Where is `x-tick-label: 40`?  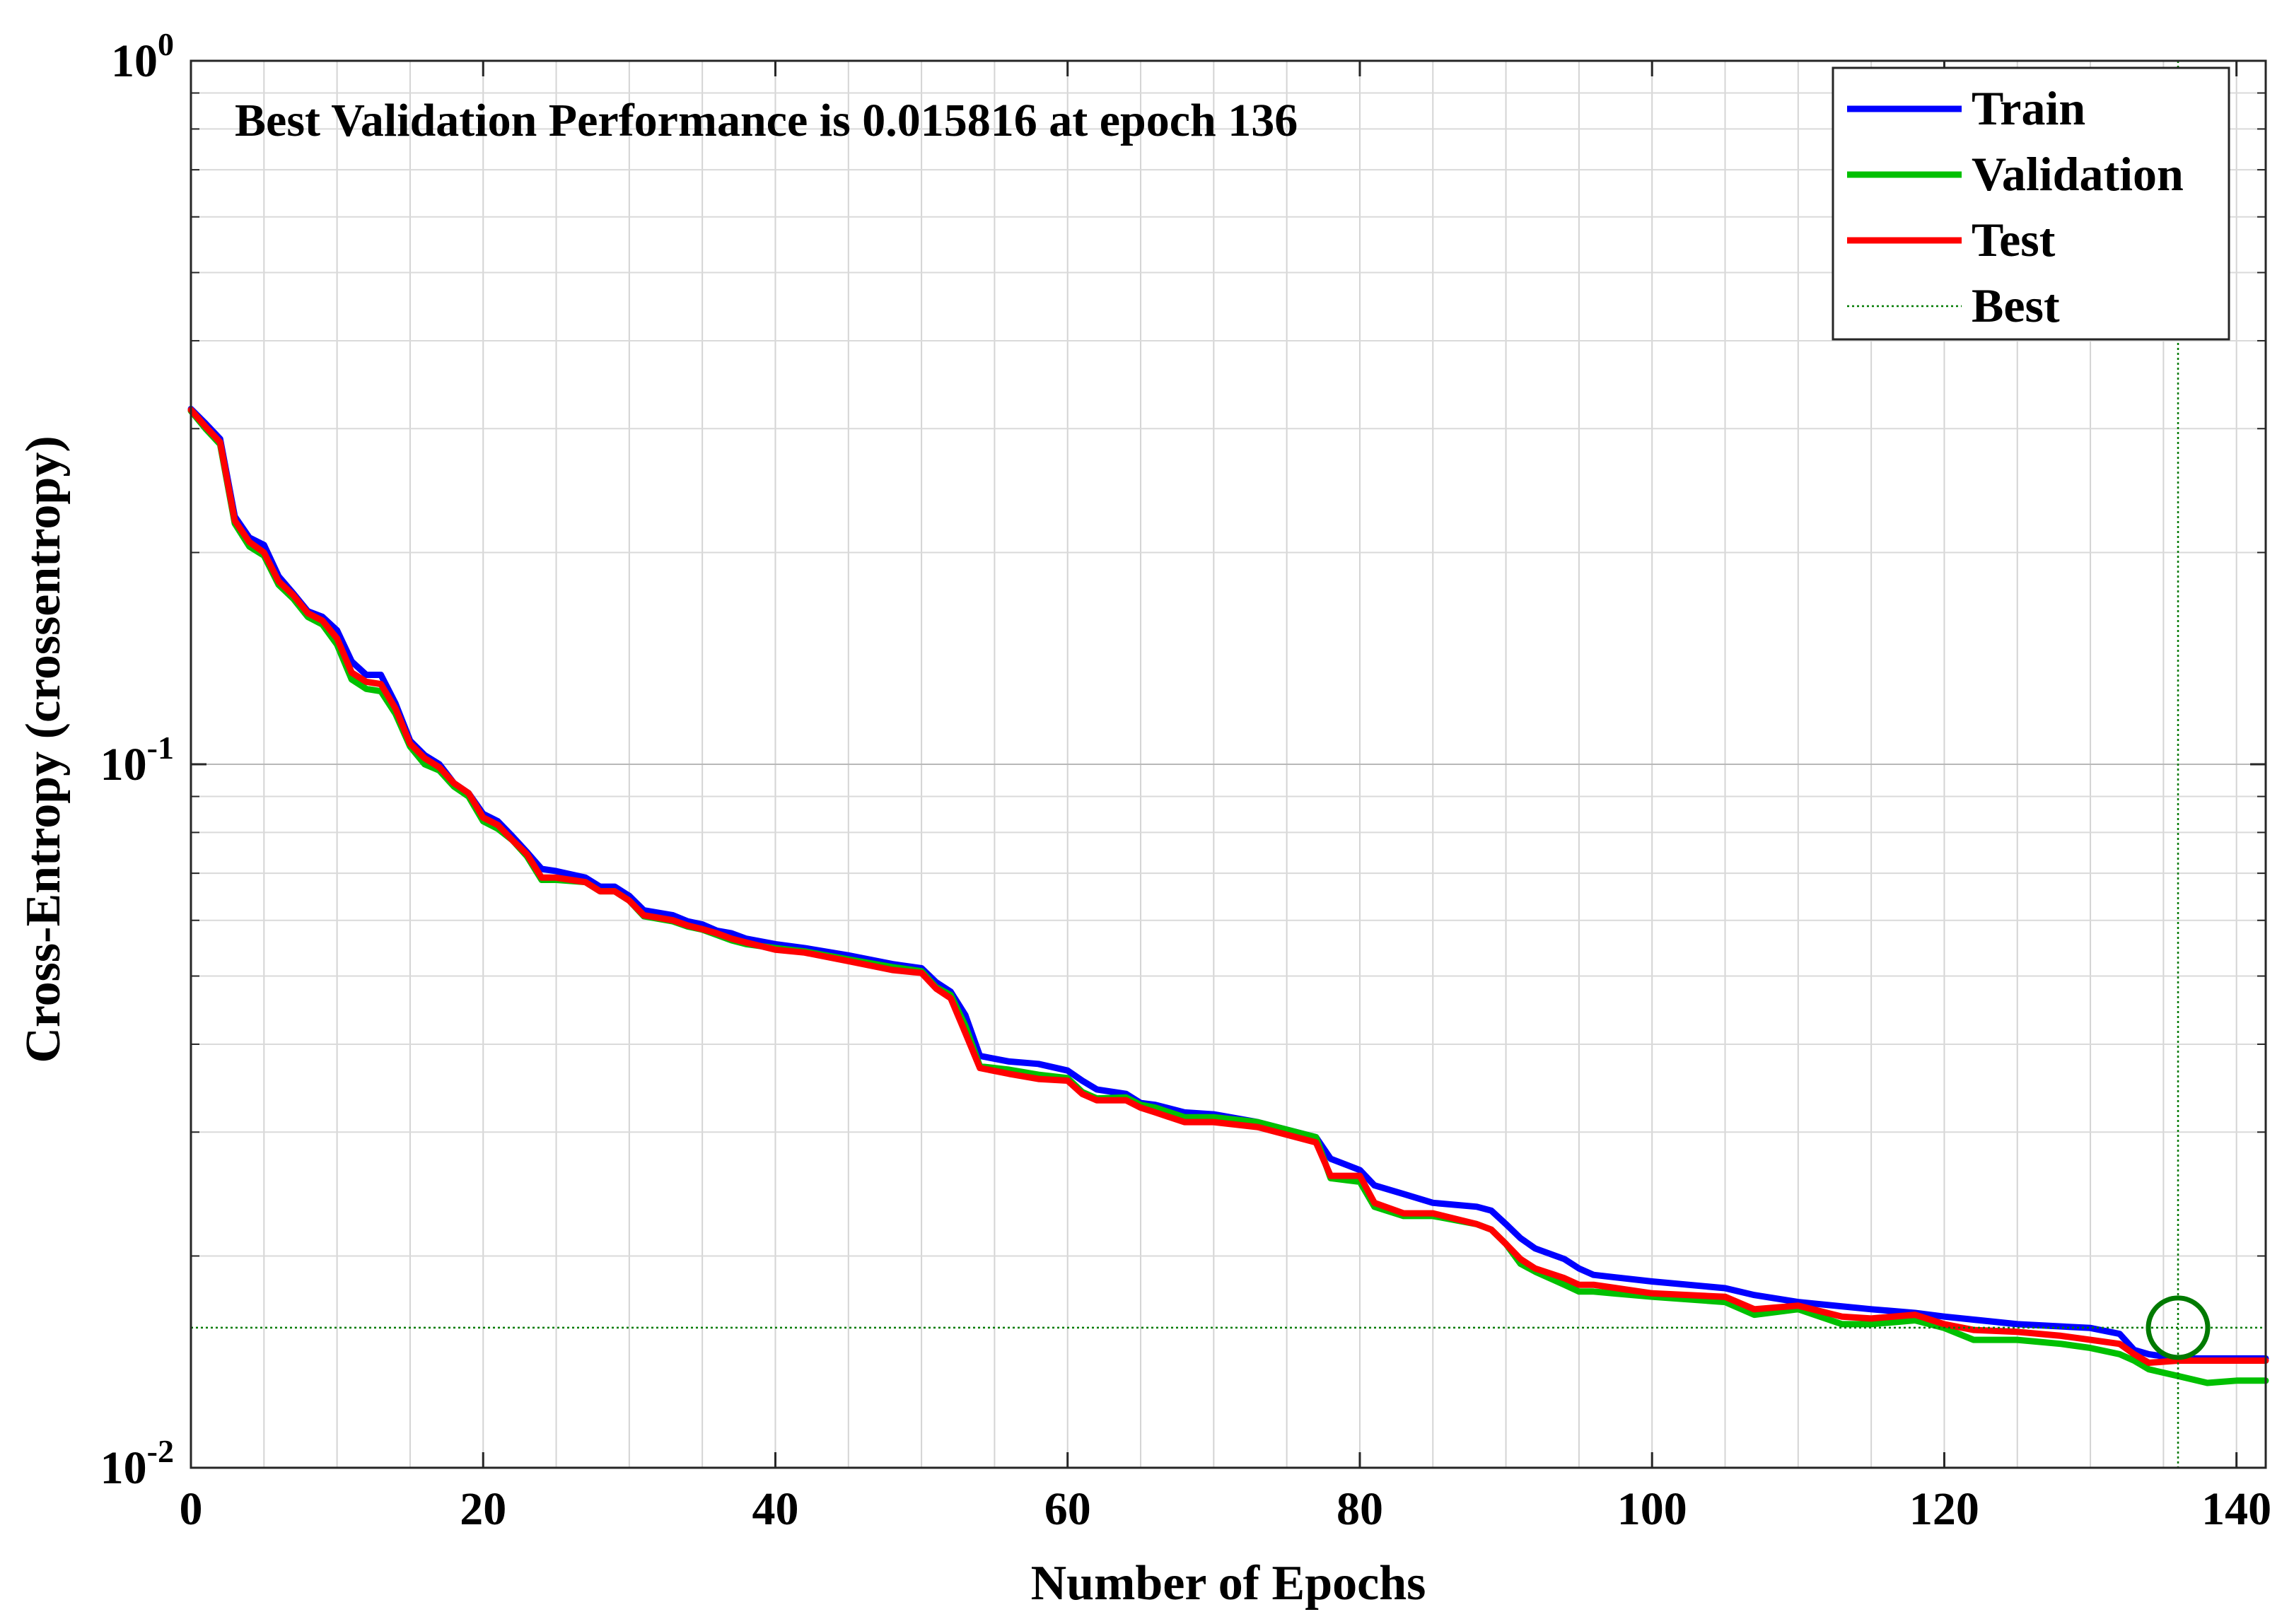 x-tick-label: 40 is located at coordinates (775, 1509).